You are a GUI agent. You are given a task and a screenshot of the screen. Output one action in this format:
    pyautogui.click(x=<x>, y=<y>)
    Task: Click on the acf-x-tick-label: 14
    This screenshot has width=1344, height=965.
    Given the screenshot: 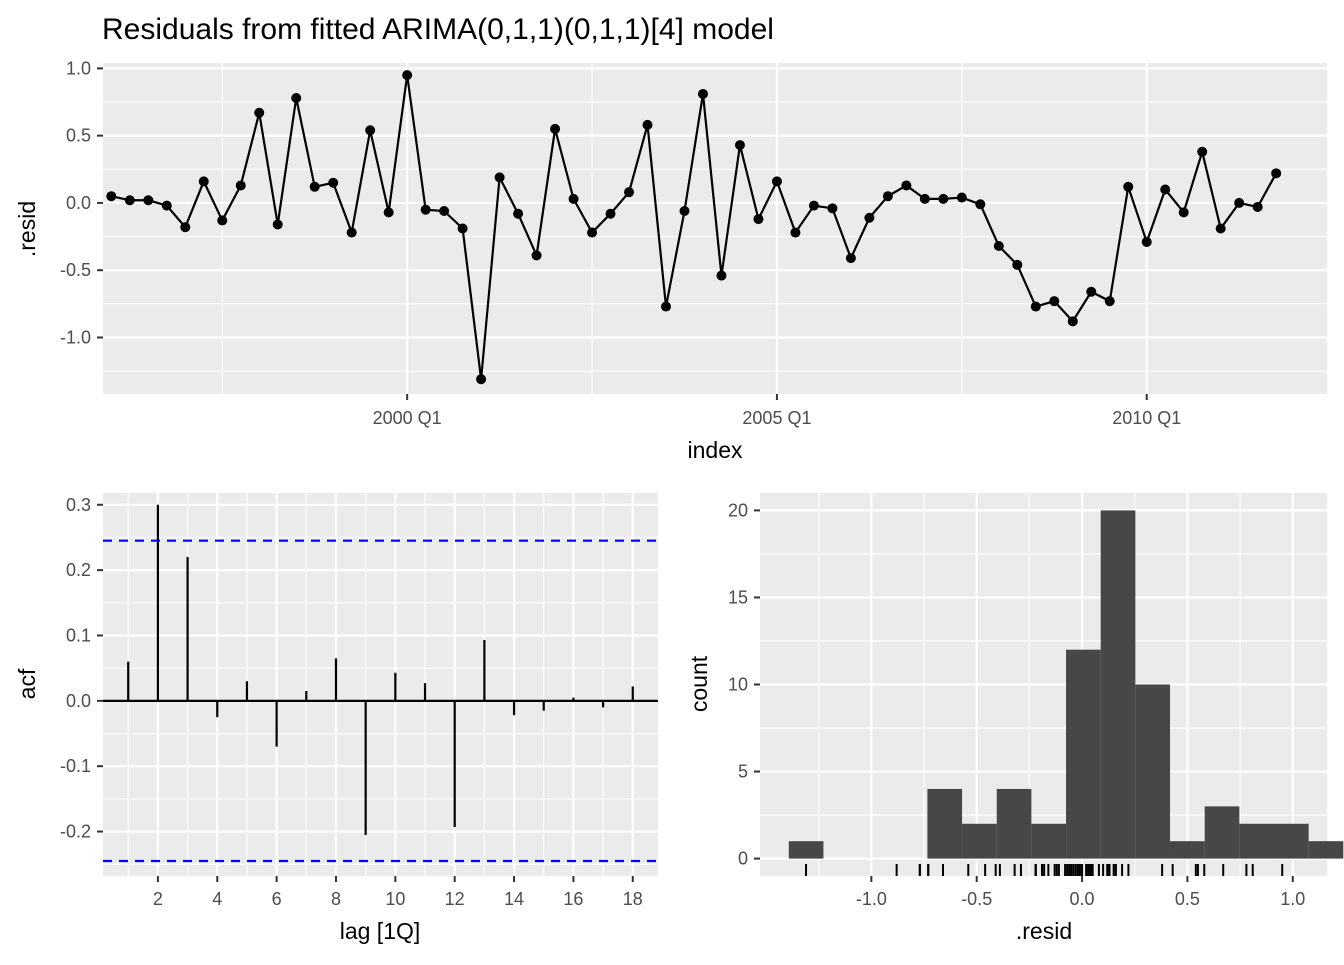 What is the action you would take?
    pyautogui.click(x=514, y=899)
    